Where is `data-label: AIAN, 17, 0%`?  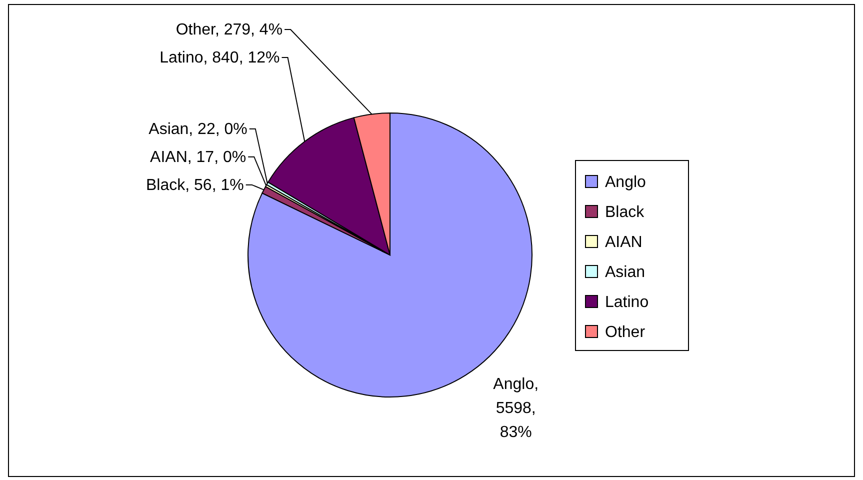 data-label: AIAN, 17, 0% is located at coordinates (198, 157).